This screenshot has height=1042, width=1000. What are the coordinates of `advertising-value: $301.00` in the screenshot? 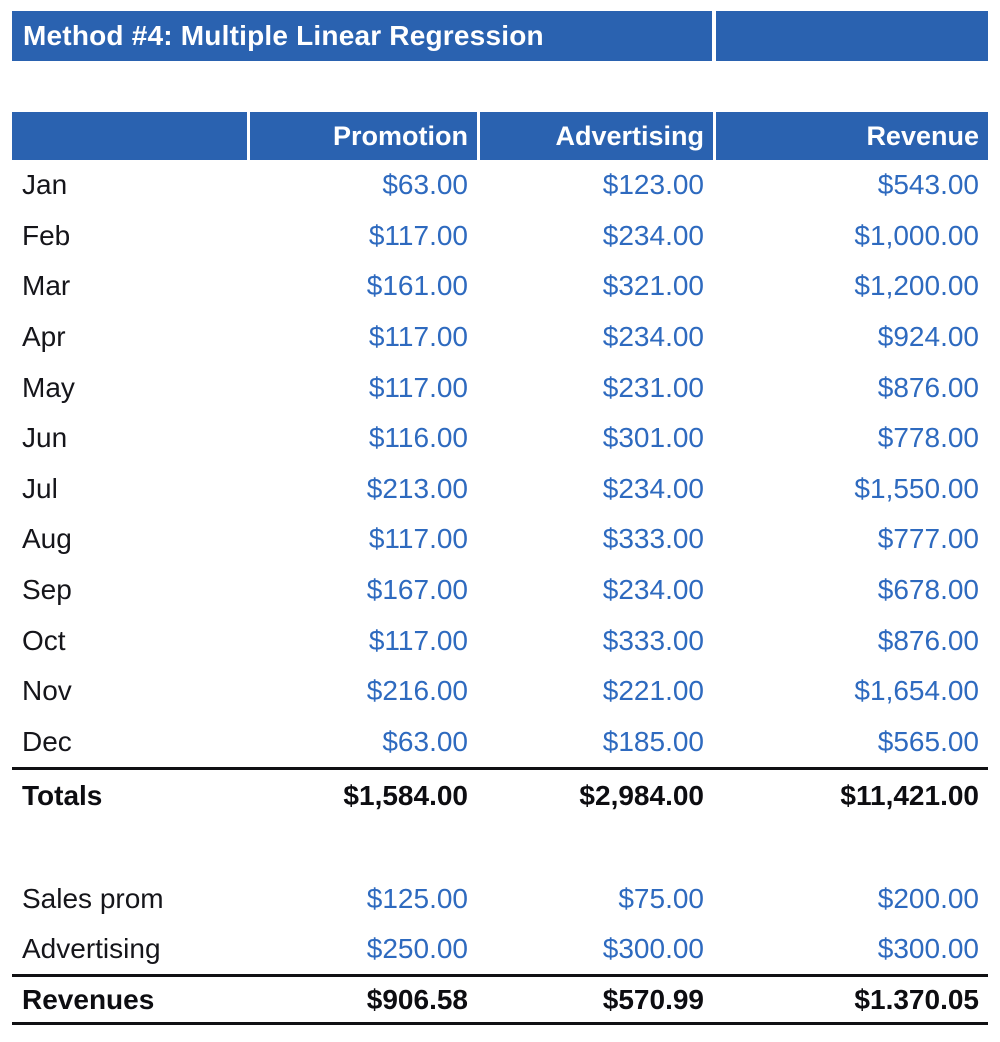 It's located at (653, 438).